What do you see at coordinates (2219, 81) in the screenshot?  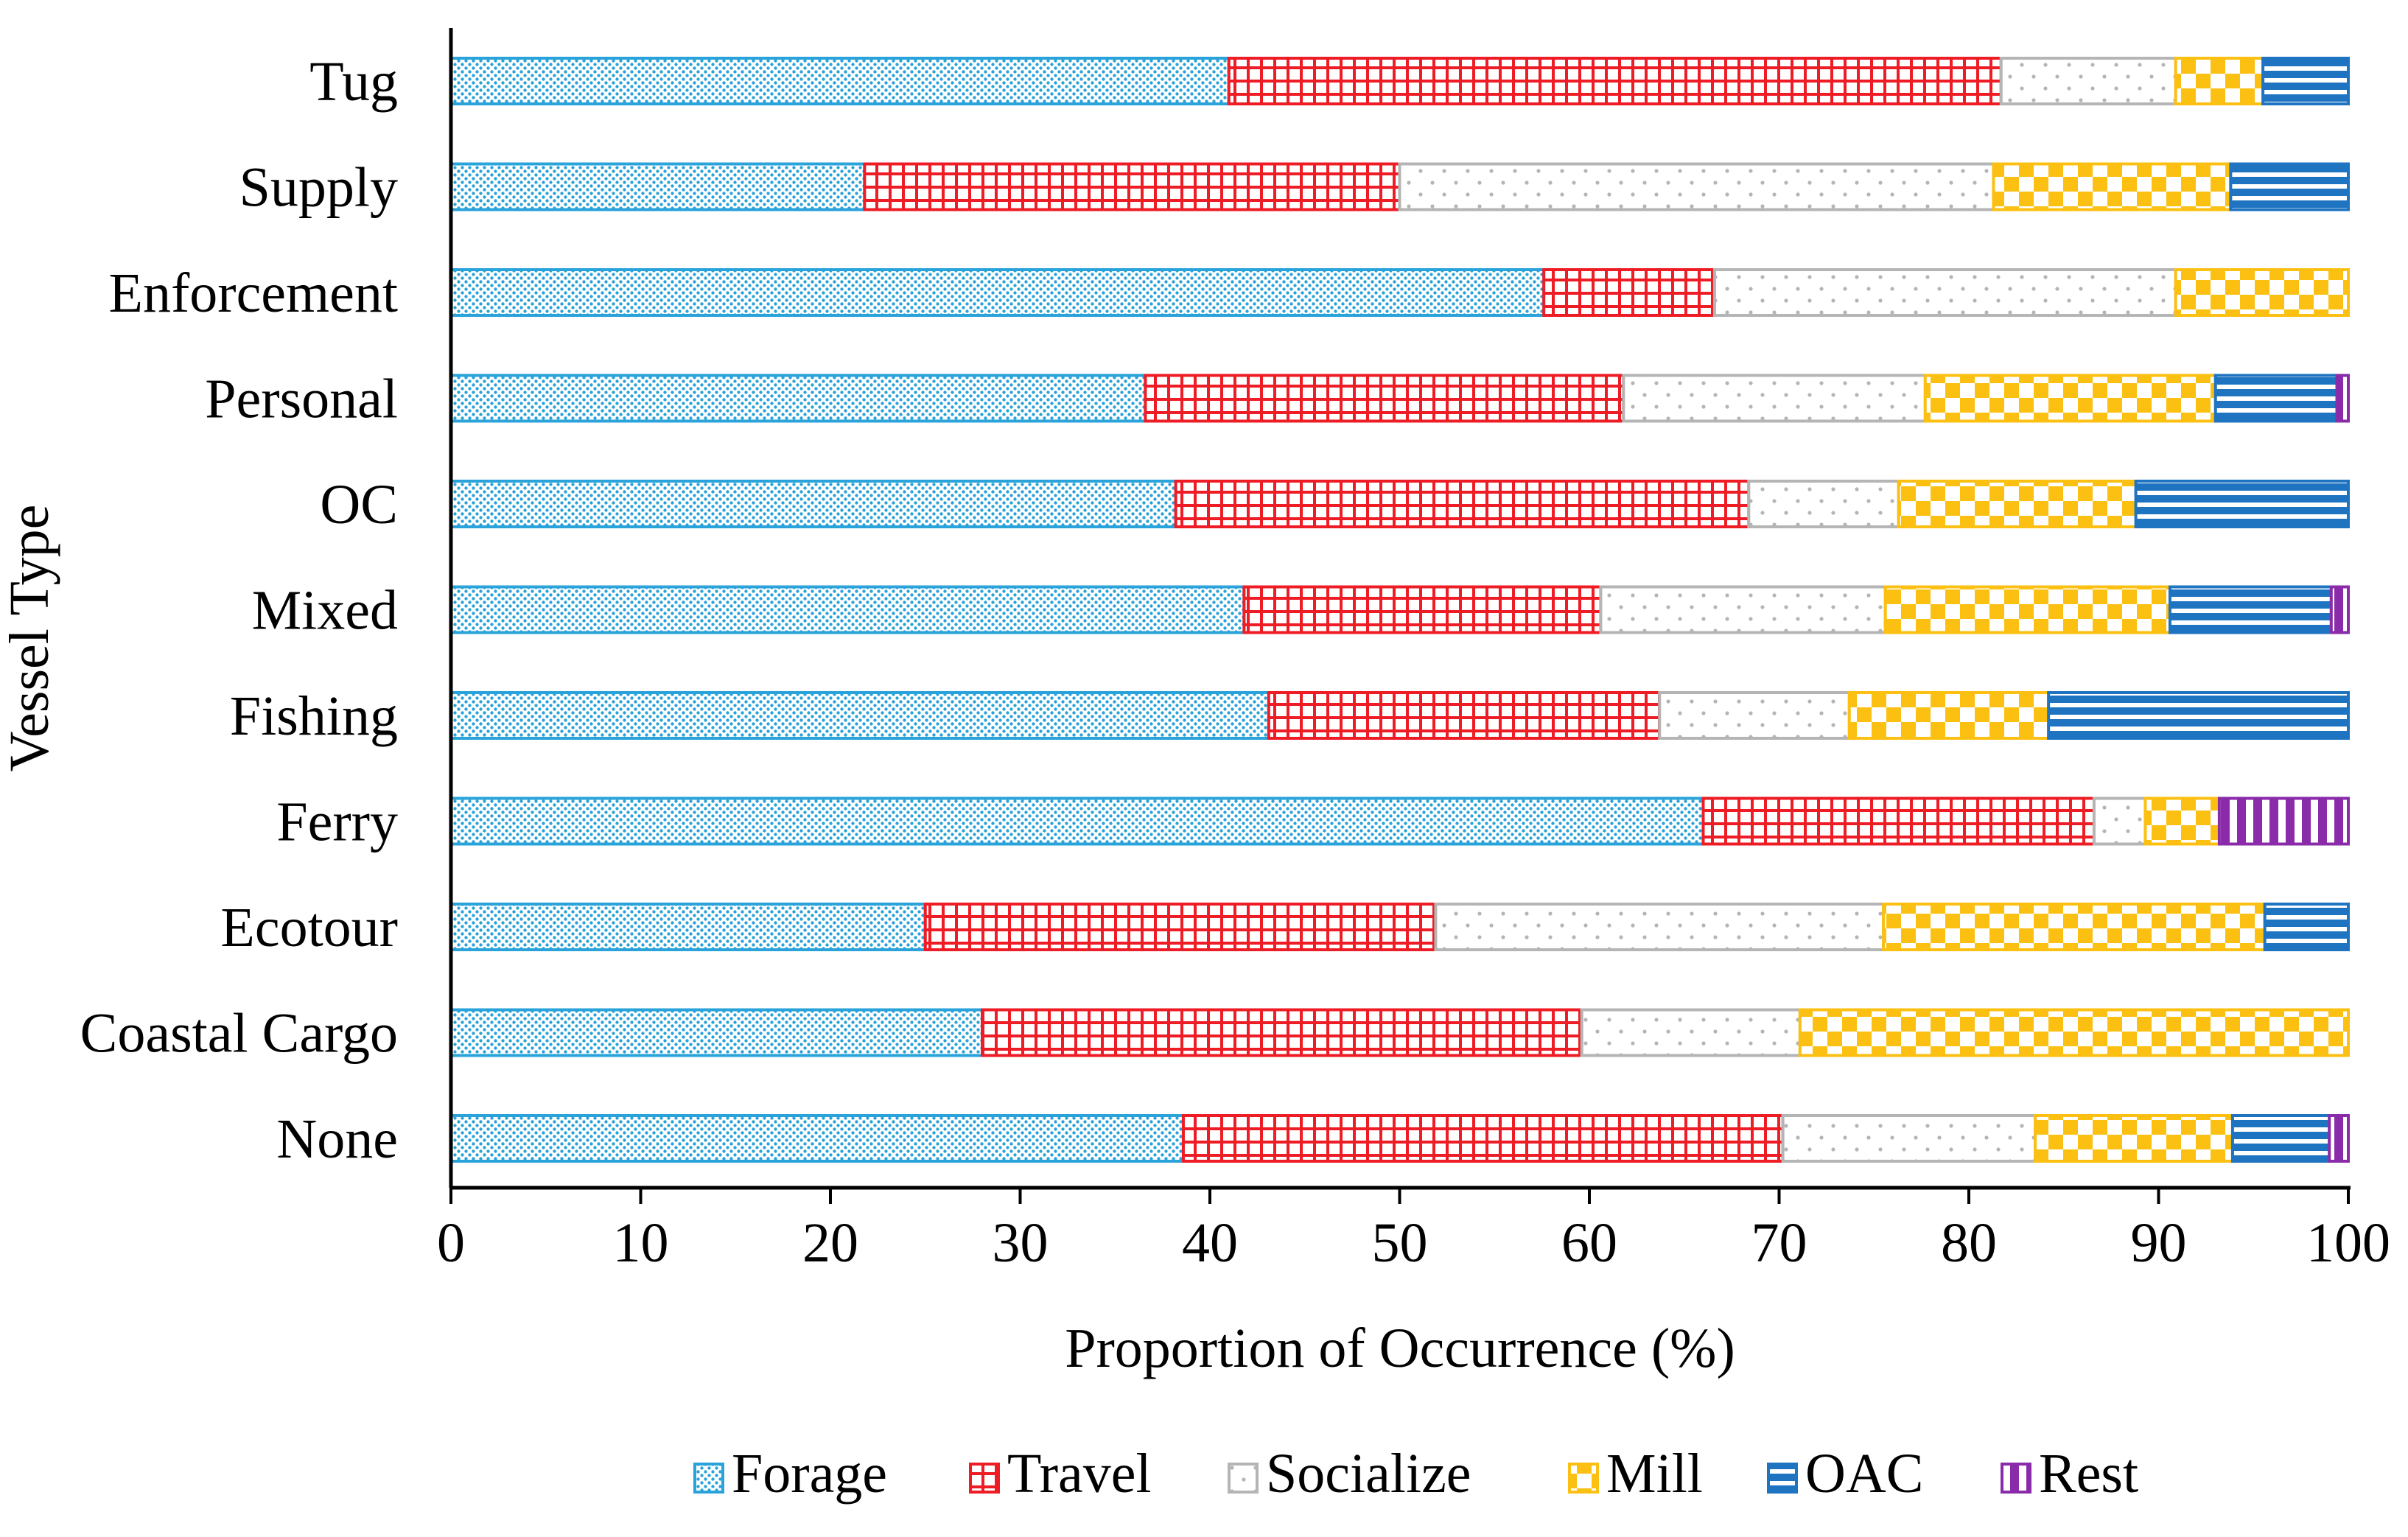 I see `bar-tug-mill` at bounding box center [2219, 81].